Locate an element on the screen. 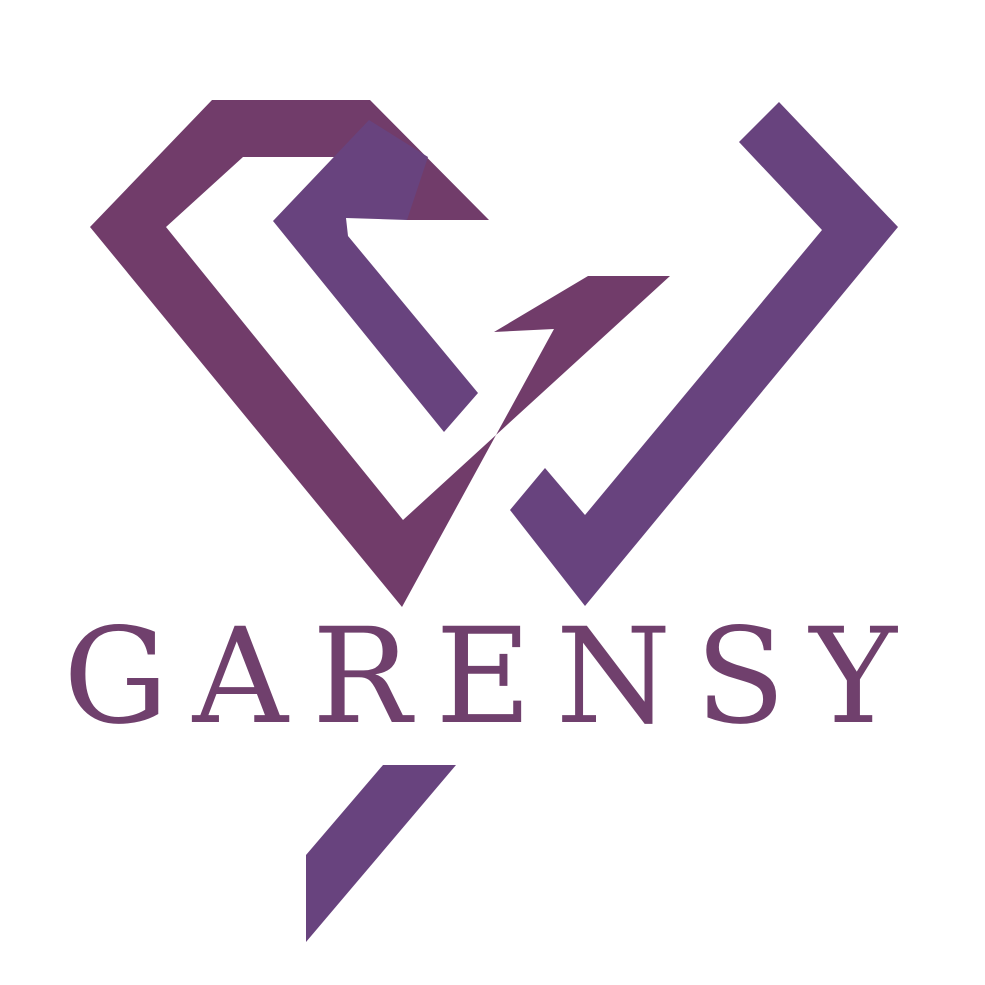  lower-stem-stroke is located at coordinates (381, 853).